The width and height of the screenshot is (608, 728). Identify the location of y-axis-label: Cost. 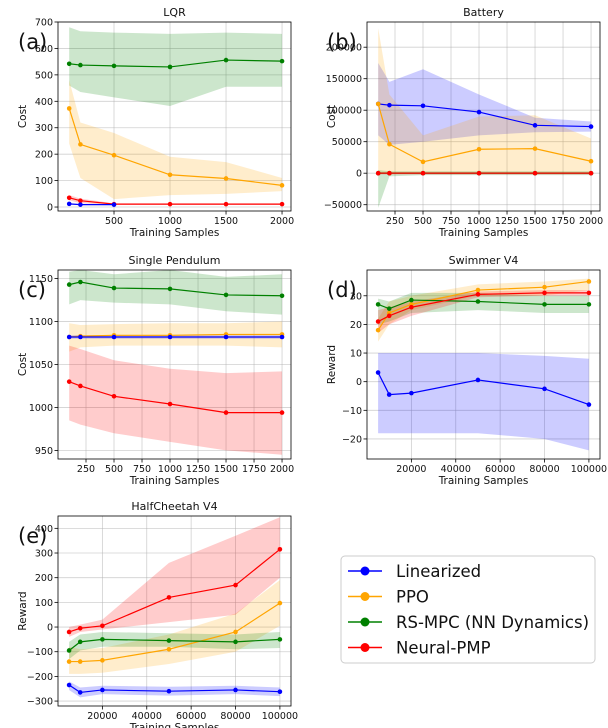
(332, 116).